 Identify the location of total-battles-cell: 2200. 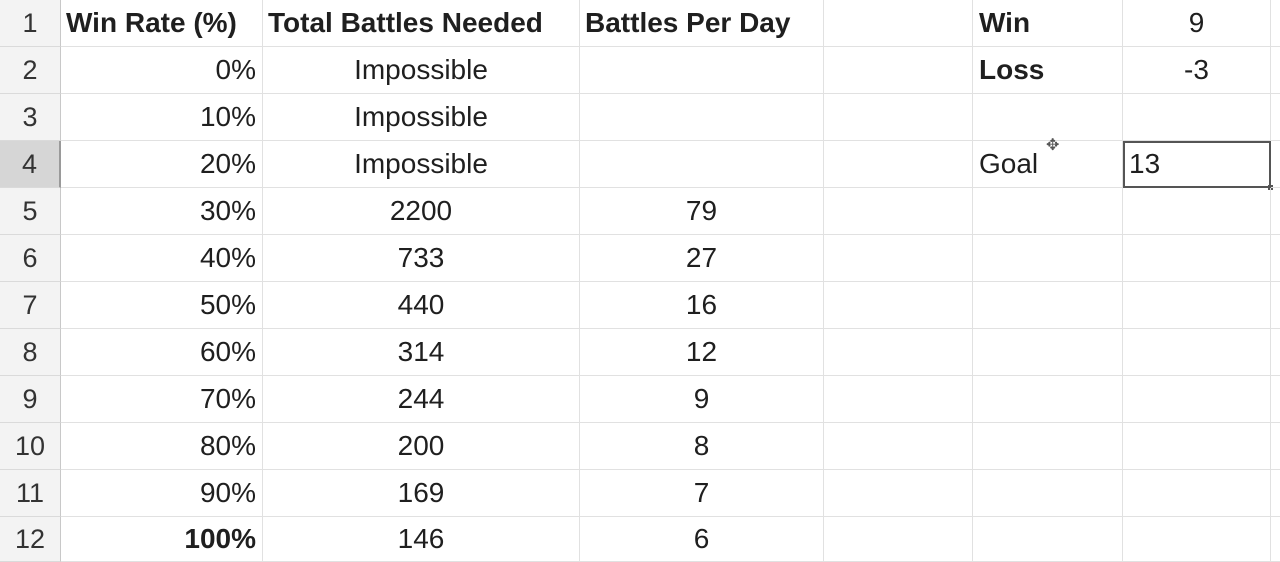
(421, 211).